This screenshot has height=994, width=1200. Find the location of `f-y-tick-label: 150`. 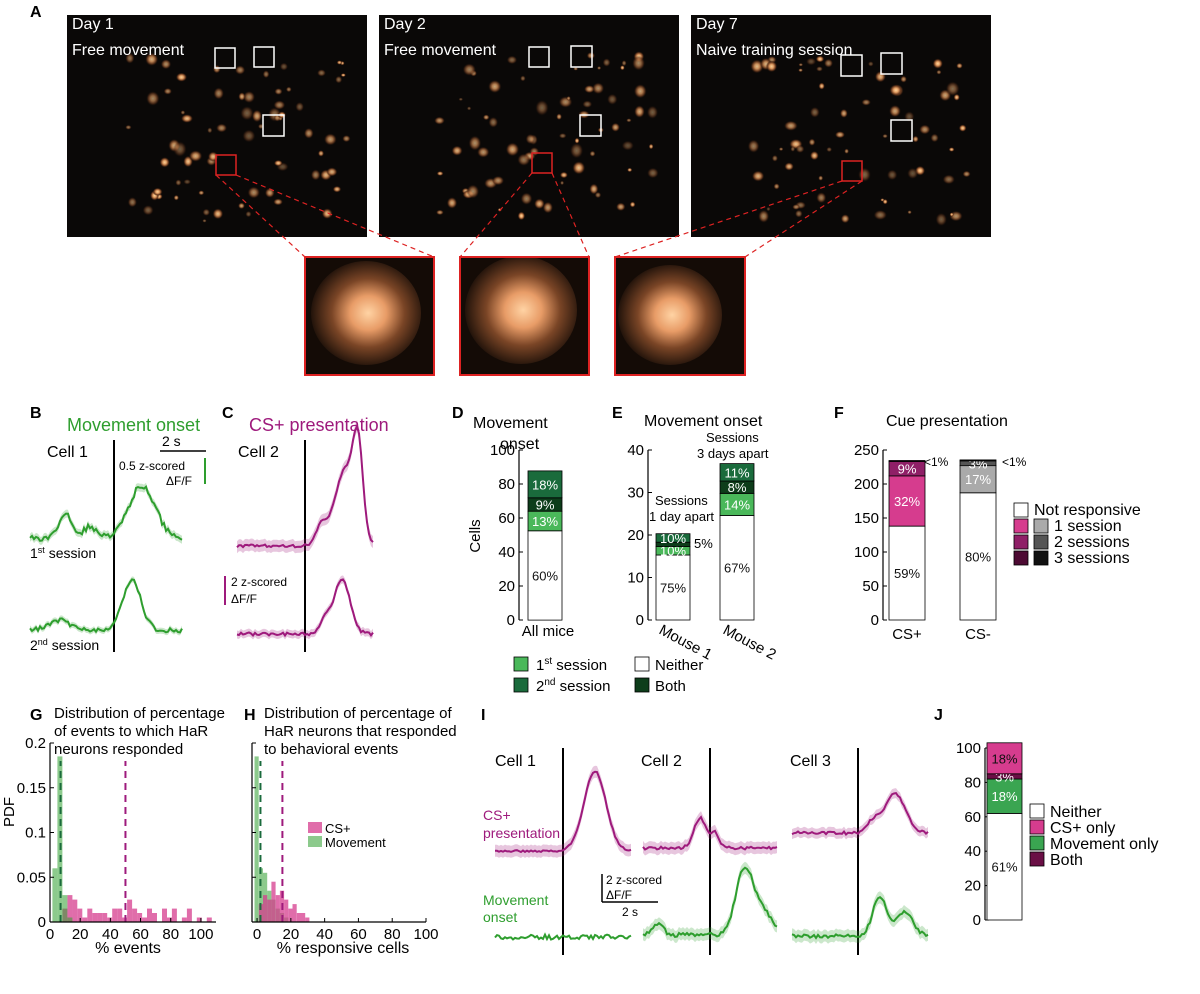

f-y-tick-label: 150 is located at coordinates (866, 518).